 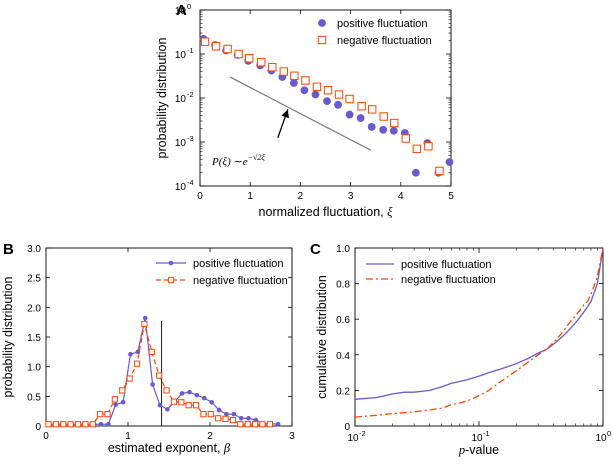 I want to click on y-tick-exponent: -3, so click(x=190, y=138).